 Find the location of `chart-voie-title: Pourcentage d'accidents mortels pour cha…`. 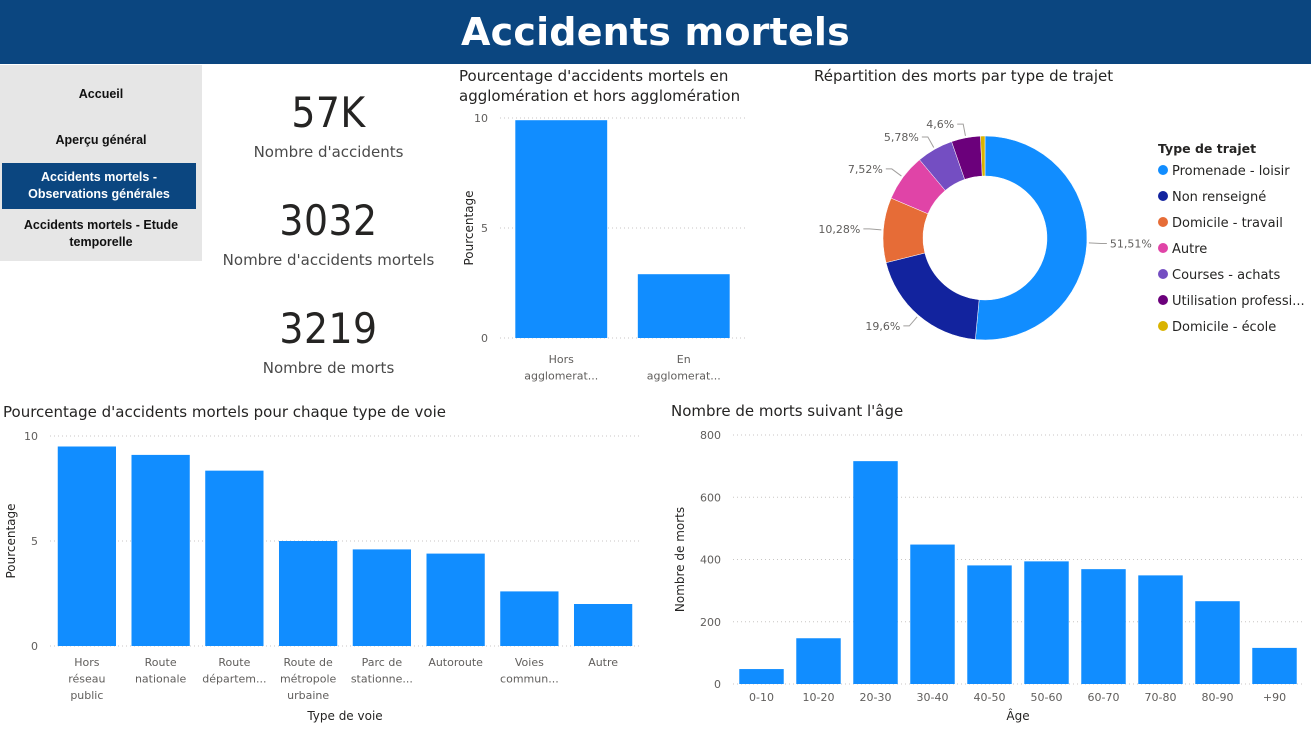

chart-voie-title: Pourcentage d'accidents mortels pour cha… is located at coordinates (224, 412).